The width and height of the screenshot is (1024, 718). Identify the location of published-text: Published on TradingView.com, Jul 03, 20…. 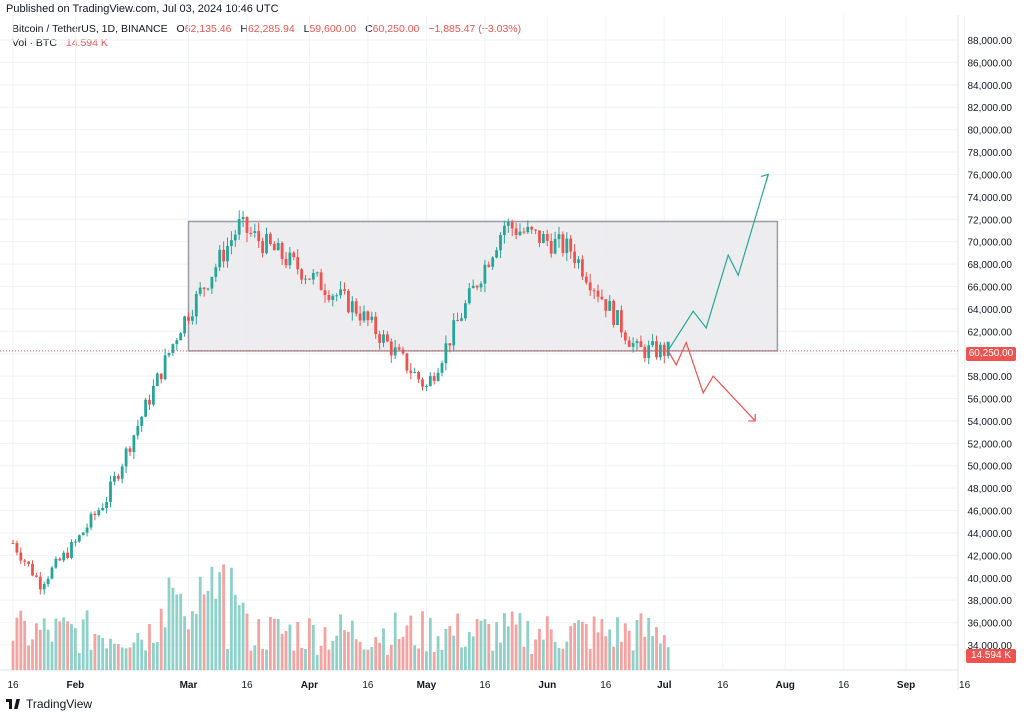
(142, 9).